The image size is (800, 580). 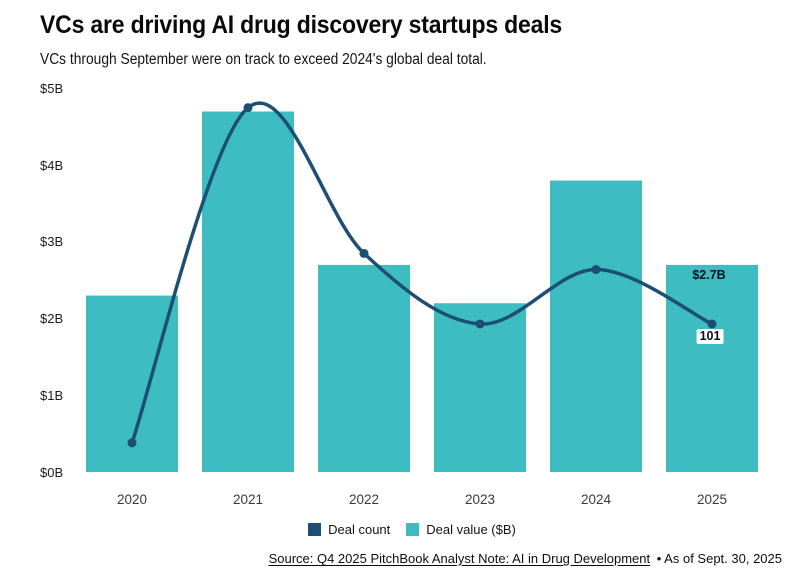 I want to click on deal-count-swatch-icon, so click(x=315, y=529).